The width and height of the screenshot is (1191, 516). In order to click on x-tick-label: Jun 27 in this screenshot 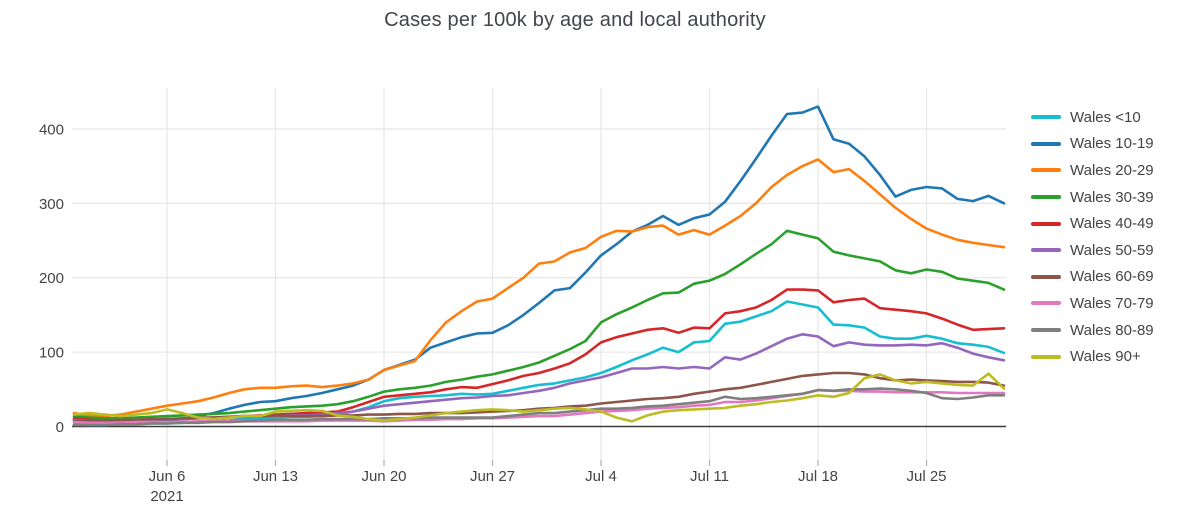, I will do `click(492, 476)`.